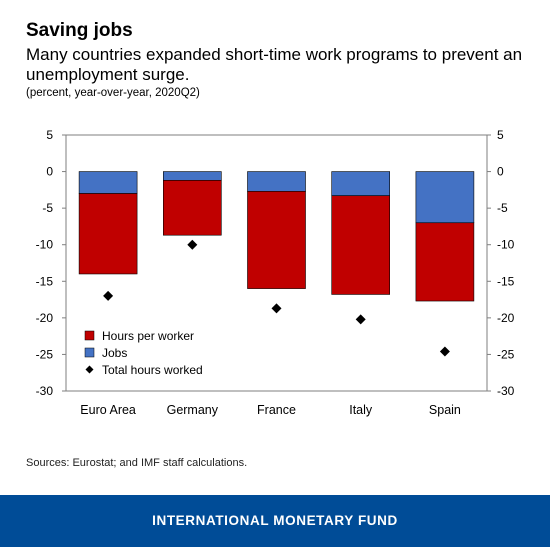 This screenshot has width=550, height=547. I want to click on y-tick-label-right: 5, so click(500, 135).